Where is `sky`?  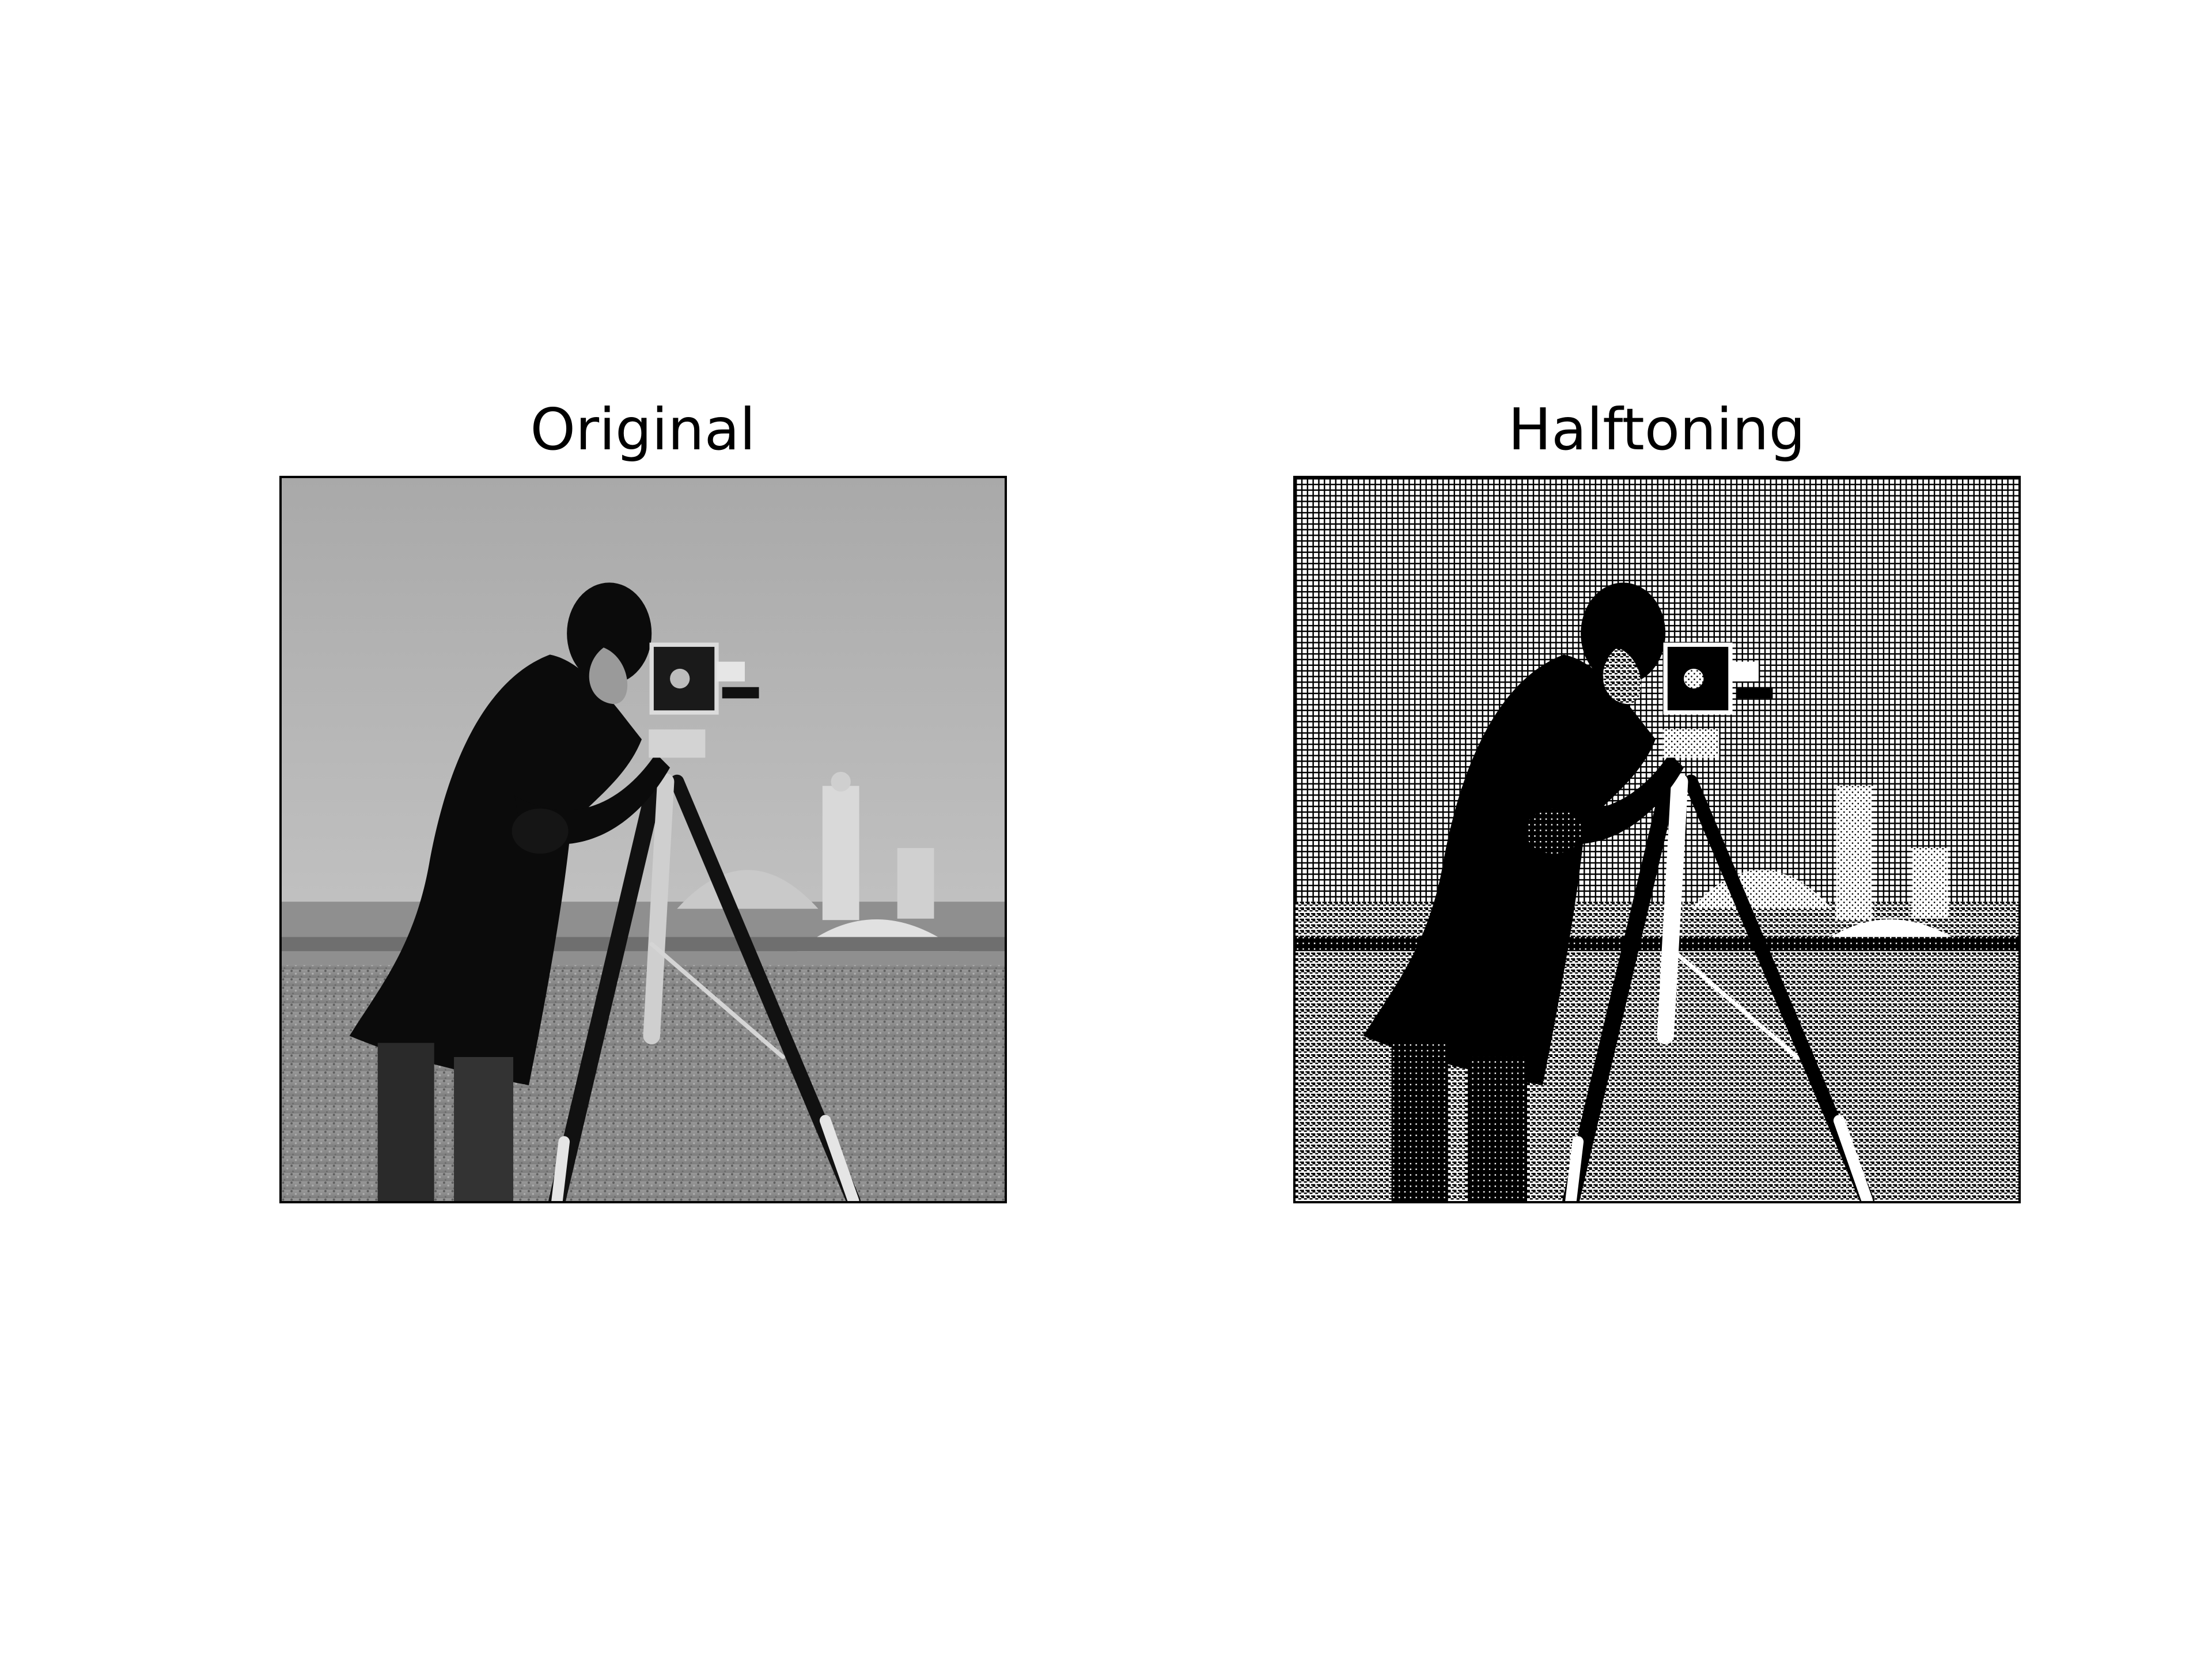
sky is located at coordinates (643, 725).